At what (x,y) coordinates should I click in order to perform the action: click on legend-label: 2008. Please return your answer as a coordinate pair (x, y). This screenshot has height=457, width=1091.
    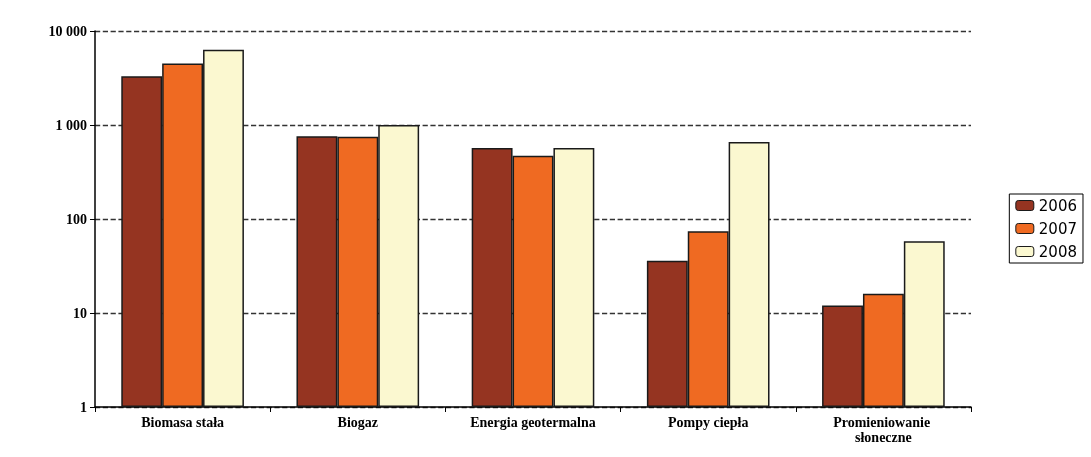
    Looking at the image, I should click on (1058, 251).